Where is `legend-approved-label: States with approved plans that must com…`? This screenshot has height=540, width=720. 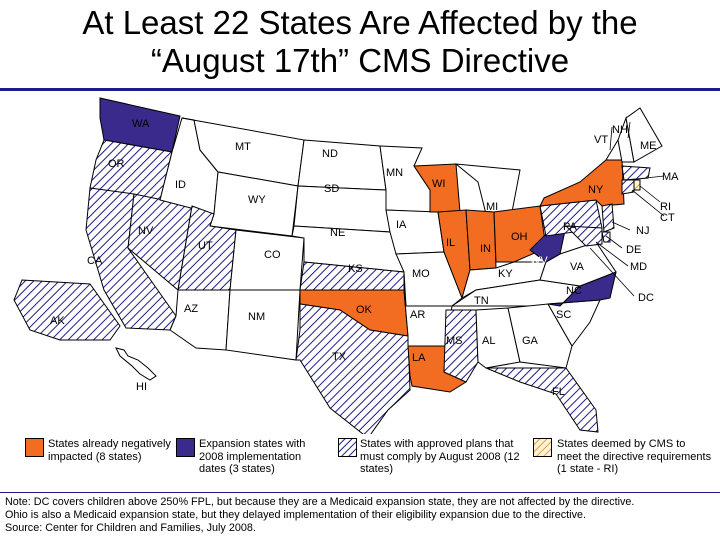
legend-approved-label: States with approved plans that must com… is located at coordinates (440, 456).